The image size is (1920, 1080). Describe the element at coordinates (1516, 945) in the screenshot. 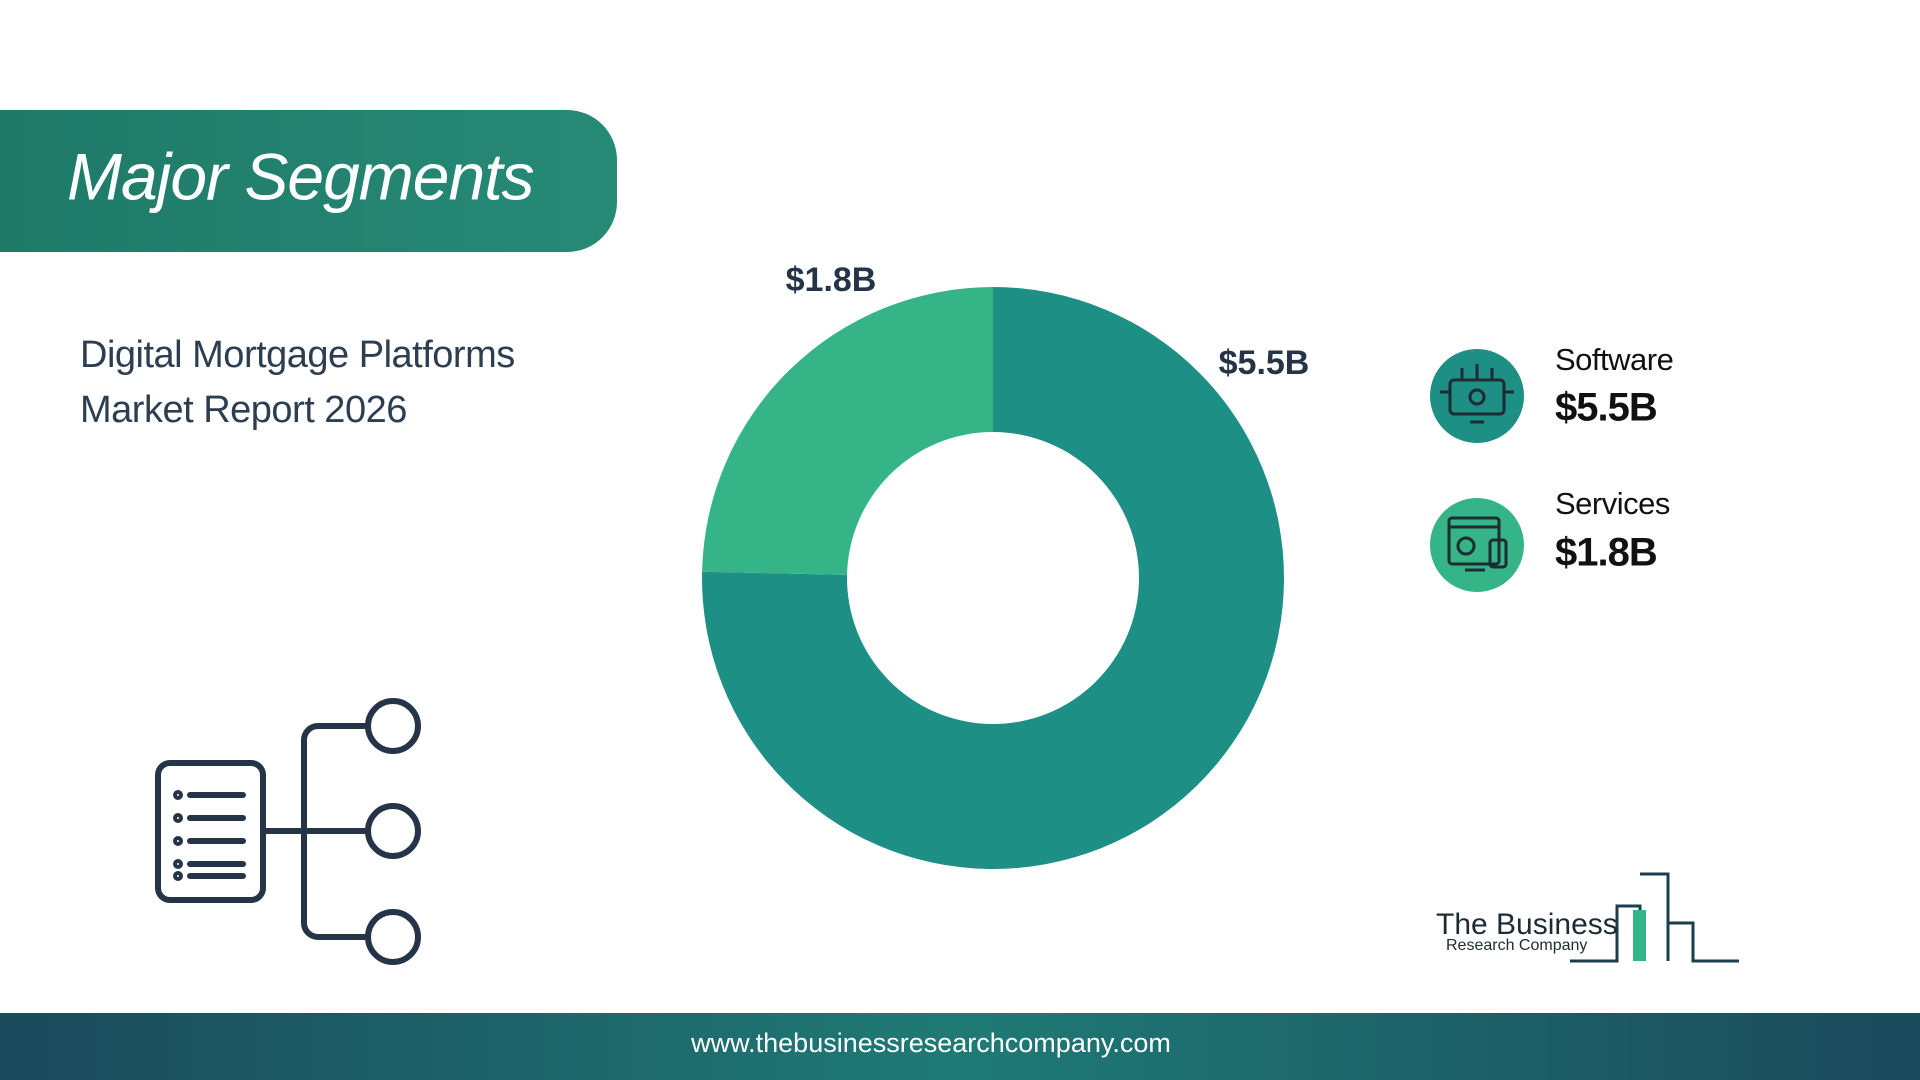

I see `logo-subname: Research Company` at that location.